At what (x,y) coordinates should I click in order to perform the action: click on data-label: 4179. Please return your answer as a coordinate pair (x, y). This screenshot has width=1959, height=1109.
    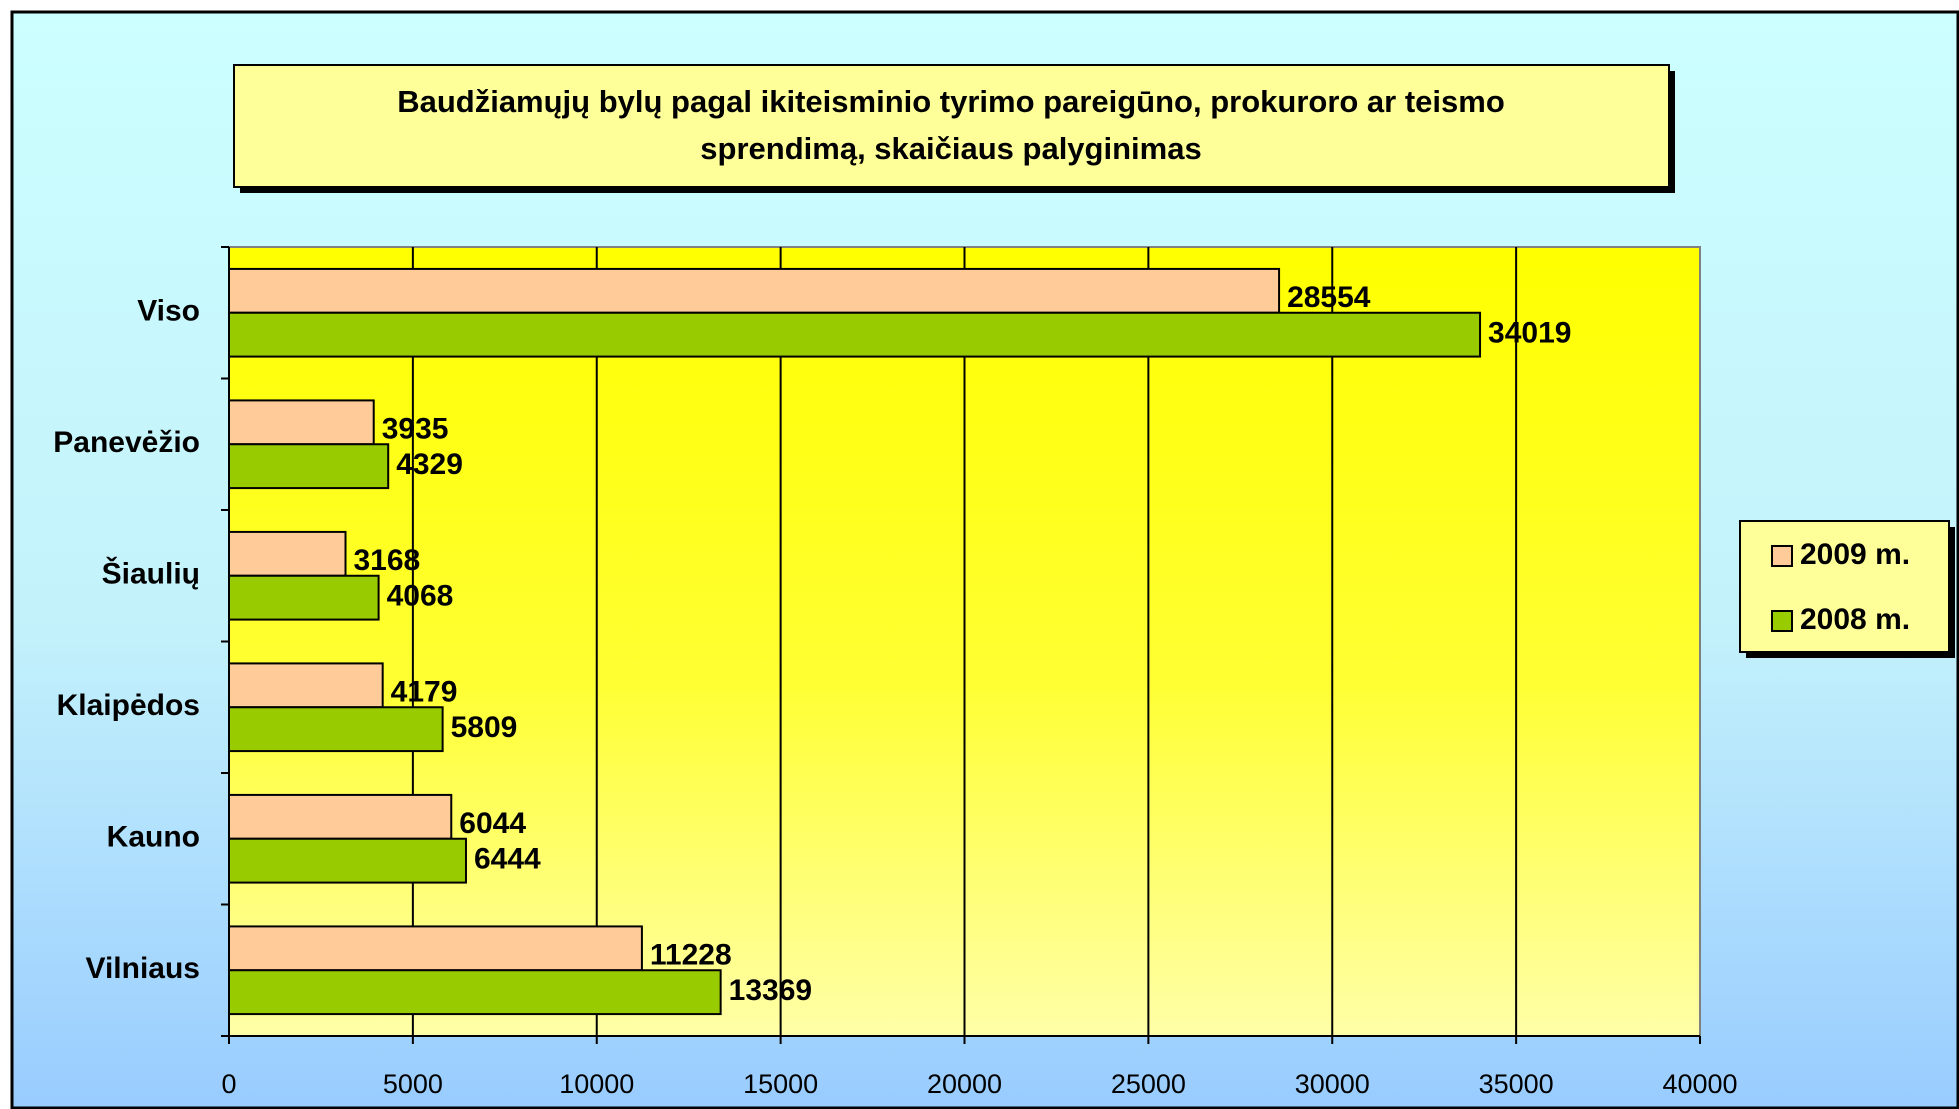
    Looking at the image, I should click on (424, 691).